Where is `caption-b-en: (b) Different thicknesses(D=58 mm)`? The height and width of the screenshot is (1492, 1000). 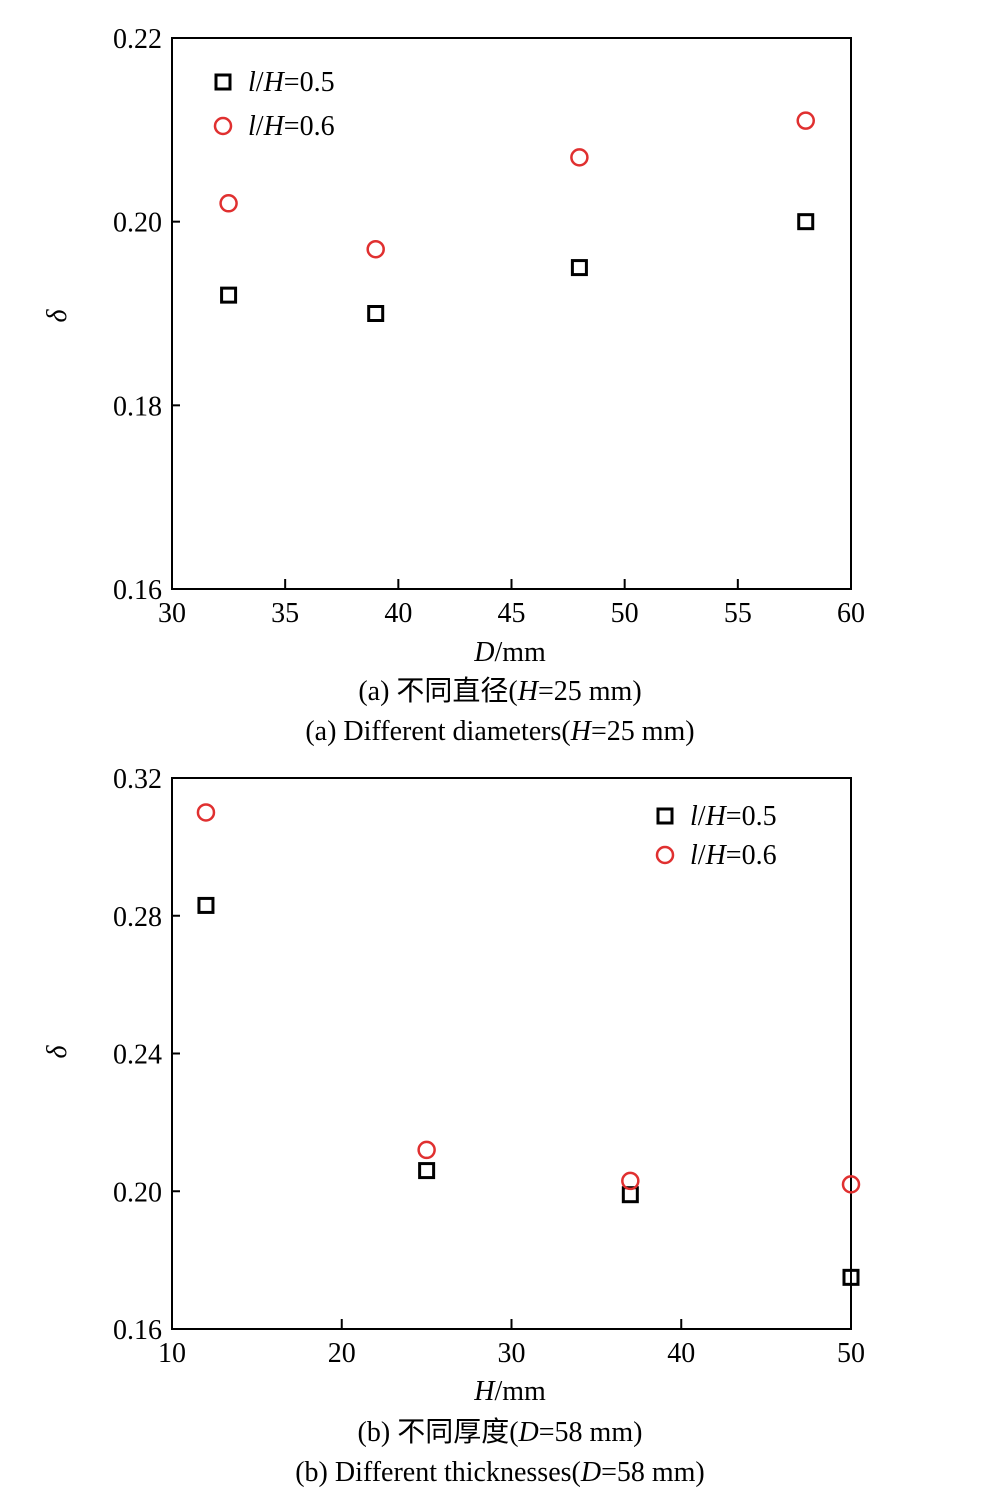
caption-b-en: (b) Different thicknesses(D=58 mm) is located at coordinates (500, 1472).